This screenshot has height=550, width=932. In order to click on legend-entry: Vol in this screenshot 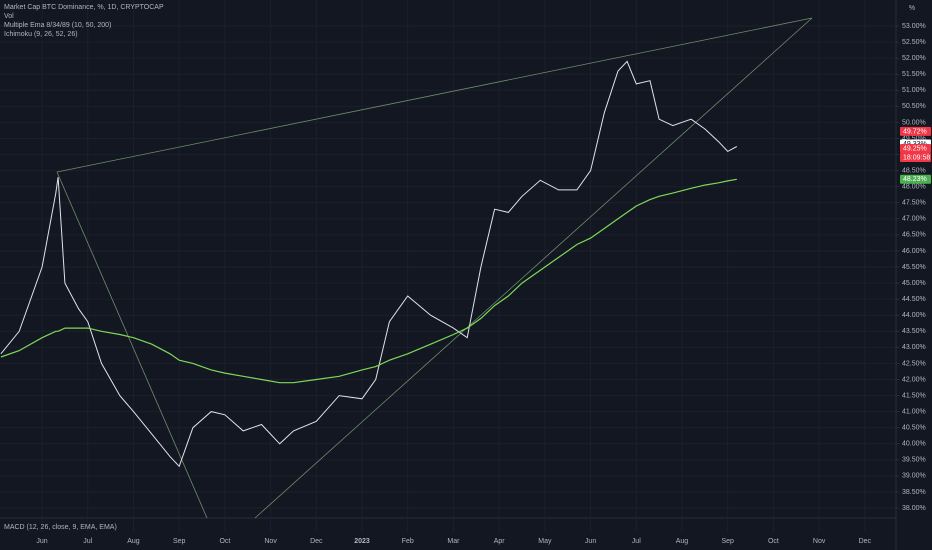, I will do `click(9, 16)`.